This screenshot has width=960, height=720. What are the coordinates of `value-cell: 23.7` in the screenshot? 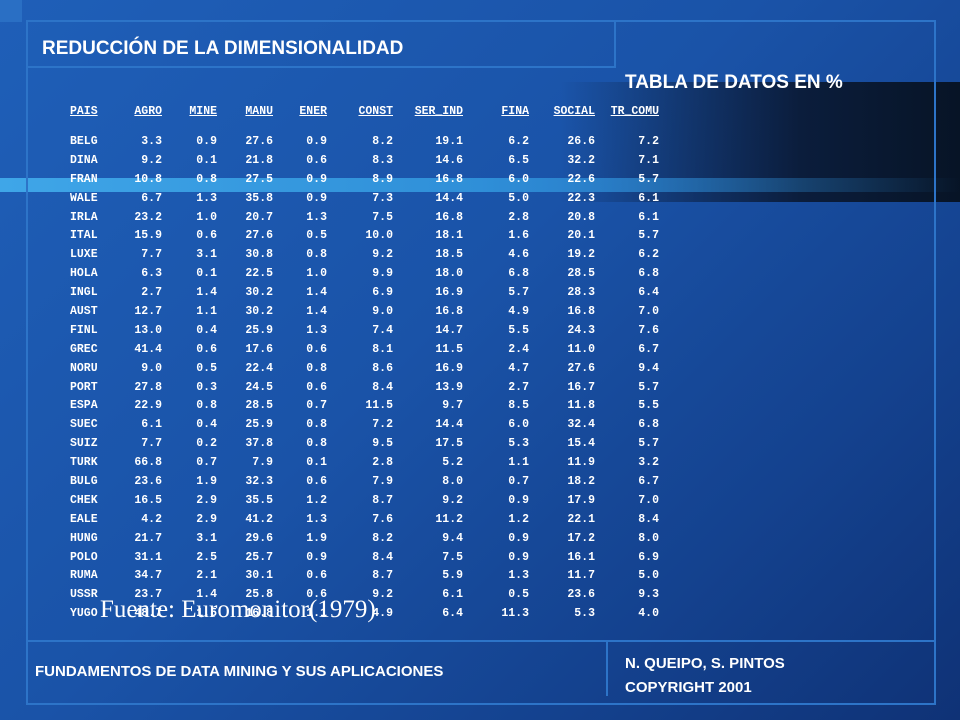 It's located at (148, 595).